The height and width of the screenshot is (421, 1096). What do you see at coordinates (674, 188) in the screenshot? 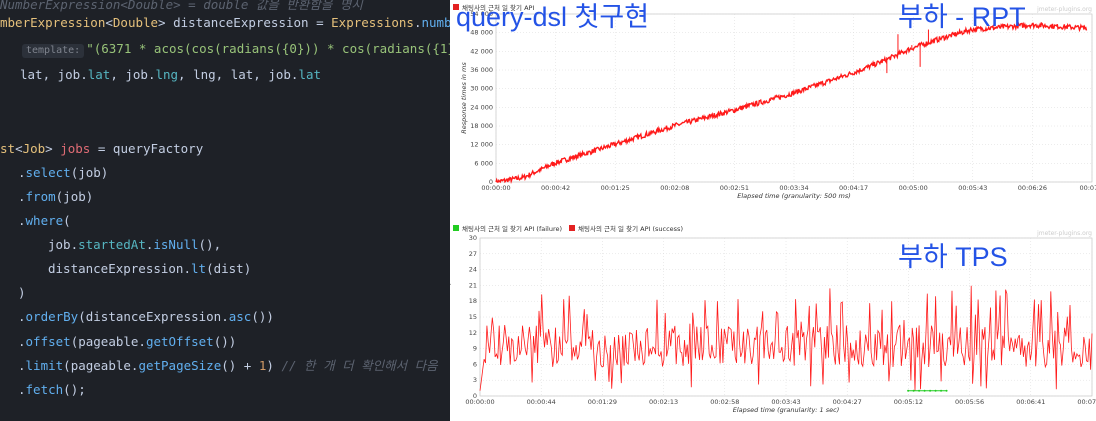
I see `x-tick-label: 00:02:08` at bounding box center [674, 188].